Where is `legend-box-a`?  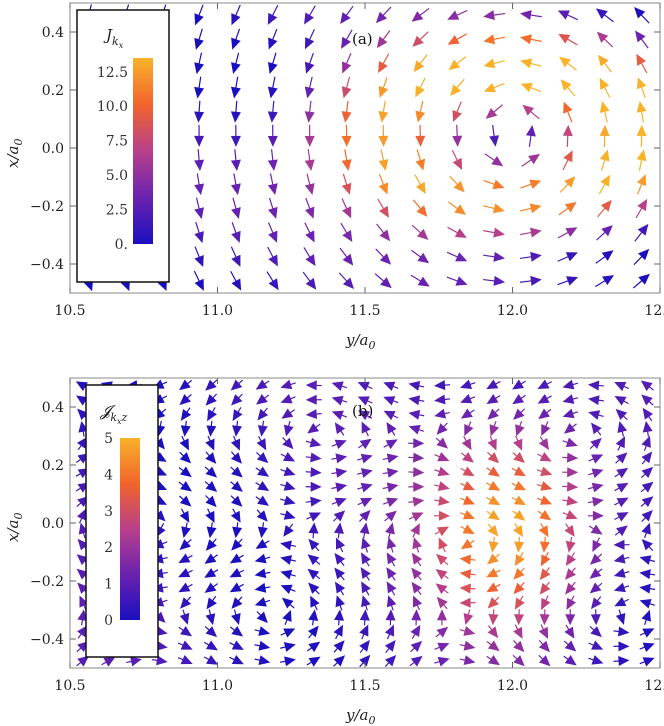 legend-box-a is located at coordinates (123, 146).